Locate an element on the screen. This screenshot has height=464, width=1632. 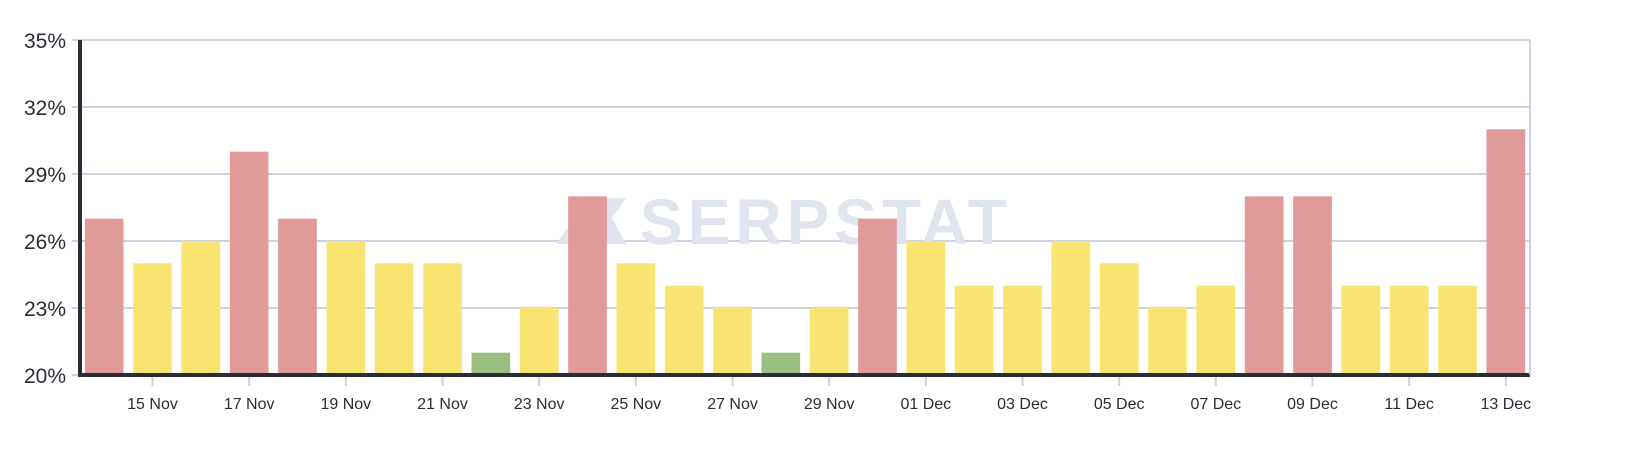
x-tick-label: 09 Dec is located at coordinates (1312, 404).